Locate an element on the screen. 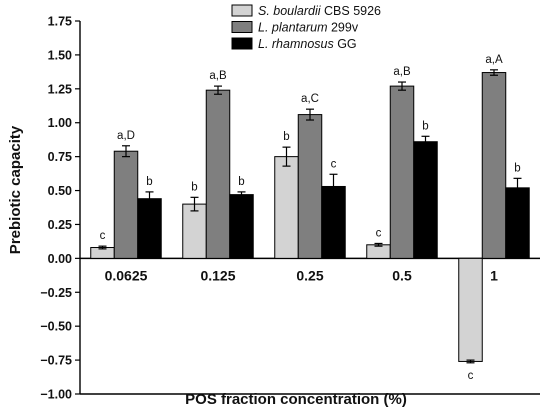 This screenshot has height=416, width=550. x-tick-label: 0.5 is located at coordinates (402, 275).